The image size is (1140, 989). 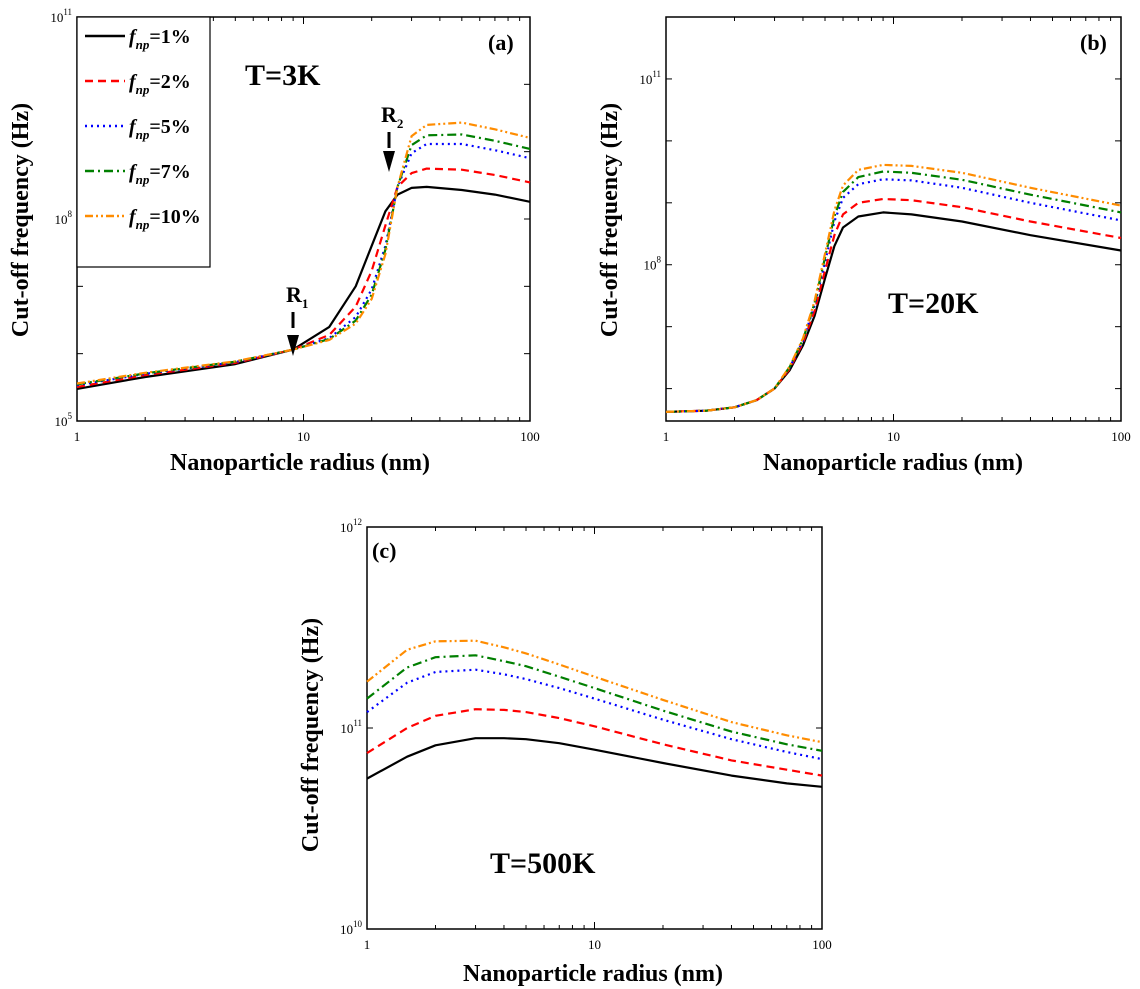 What do you see at coordinates (160, 84) in the screenshot?
I see `legend-label-fnp-2: fnp=2%` at bounding box center [160, 84].